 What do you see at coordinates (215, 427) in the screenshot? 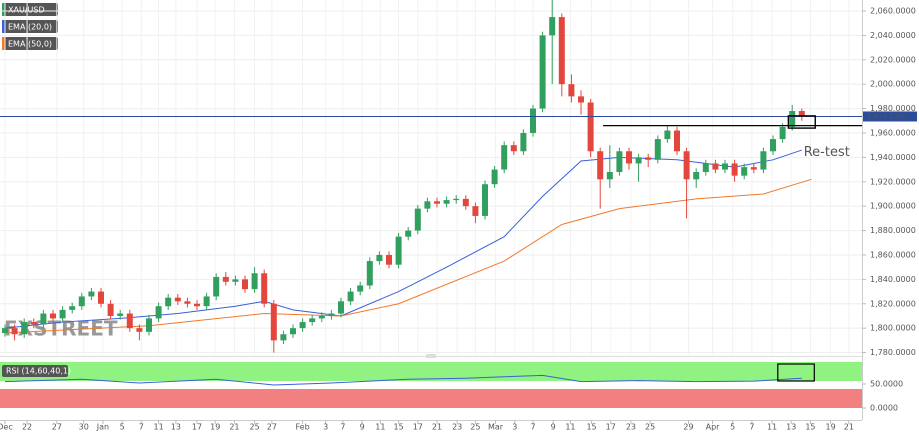
I see `x-tick-label: 19` at bounding box center [215, 427].